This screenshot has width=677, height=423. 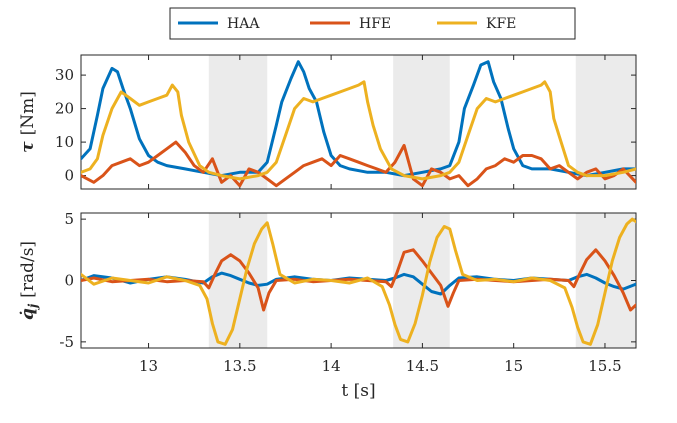 I want to click on y-tick-label: -5, so click(x=66, y=342).